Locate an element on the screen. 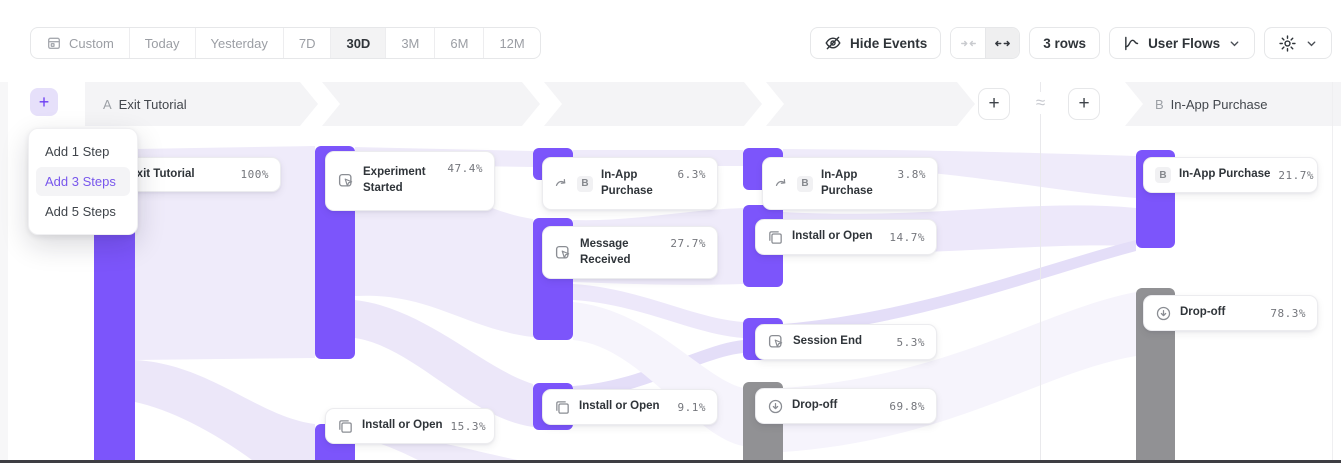 Image resolution: width=1341 pixels, height=463 pixels. node-card-exit-tutorial: Exit Tutorial 100% is located at coordinates (199, 174).